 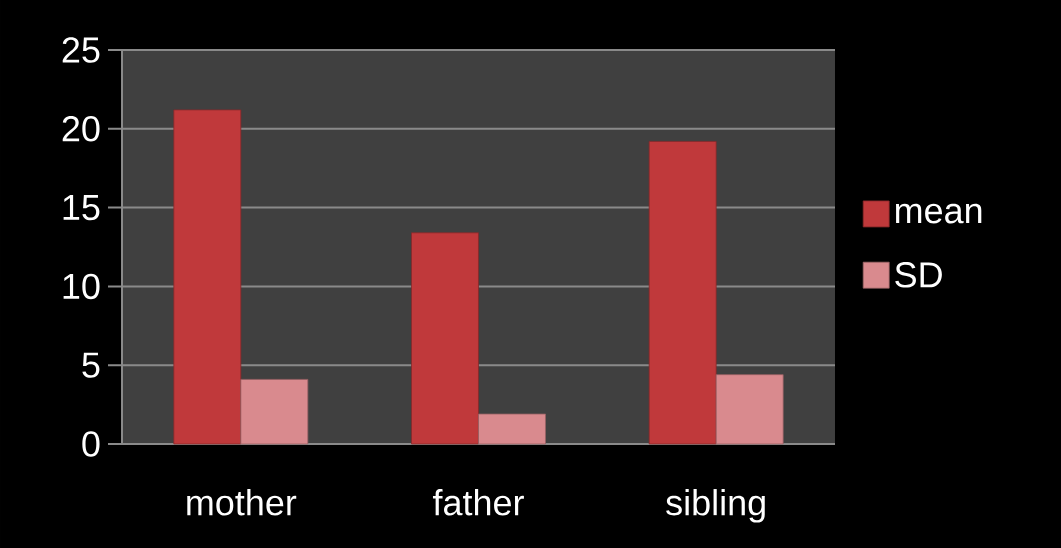 I want to click on legend-label: mean, so click(x=938, y=213).